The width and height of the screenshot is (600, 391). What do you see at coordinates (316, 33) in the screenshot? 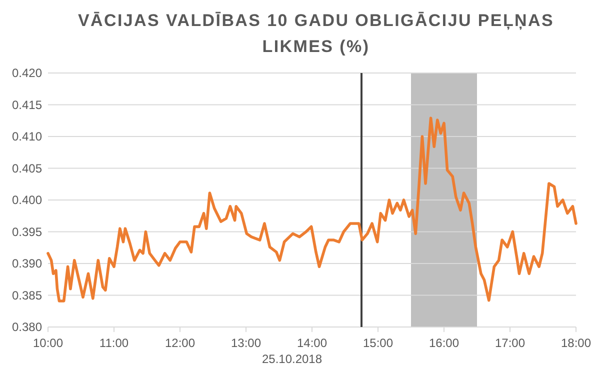
I see `chart-title: VĀCIJAS VALDĪBAS 10 GADU OBLIGĀCIJU PEĻŅAS LIKMES (%)` at bounding box center [316, 33].